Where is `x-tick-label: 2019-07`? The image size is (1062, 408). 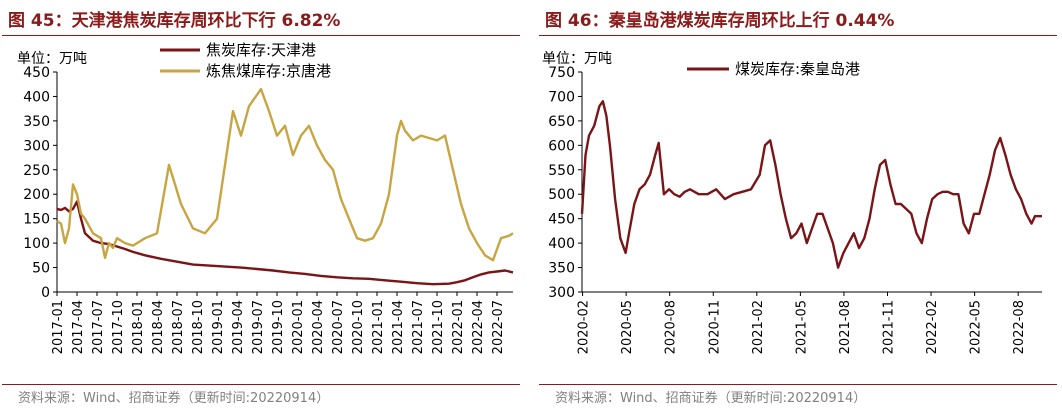 x-tick-label: 2019-07 is located at coordinates (258, 327).